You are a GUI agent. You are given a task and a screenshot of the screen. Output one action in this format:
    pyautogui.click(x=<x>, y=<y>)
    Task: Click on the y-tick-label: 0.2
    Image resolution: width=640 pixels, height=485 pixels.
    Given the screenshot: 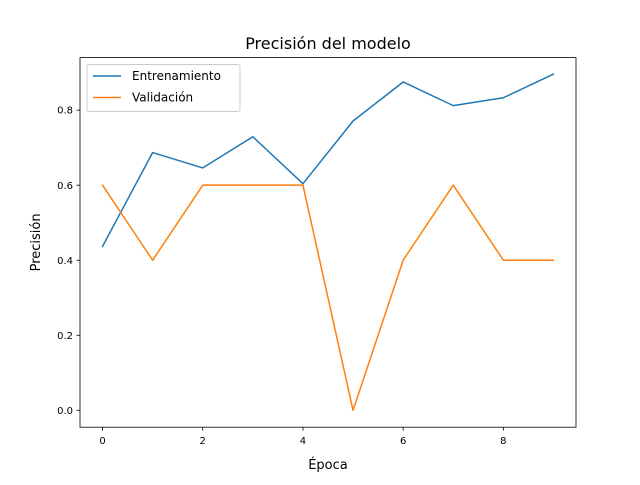 What is the action you would take?
    pyautogui.click(x=65, y=336)
    